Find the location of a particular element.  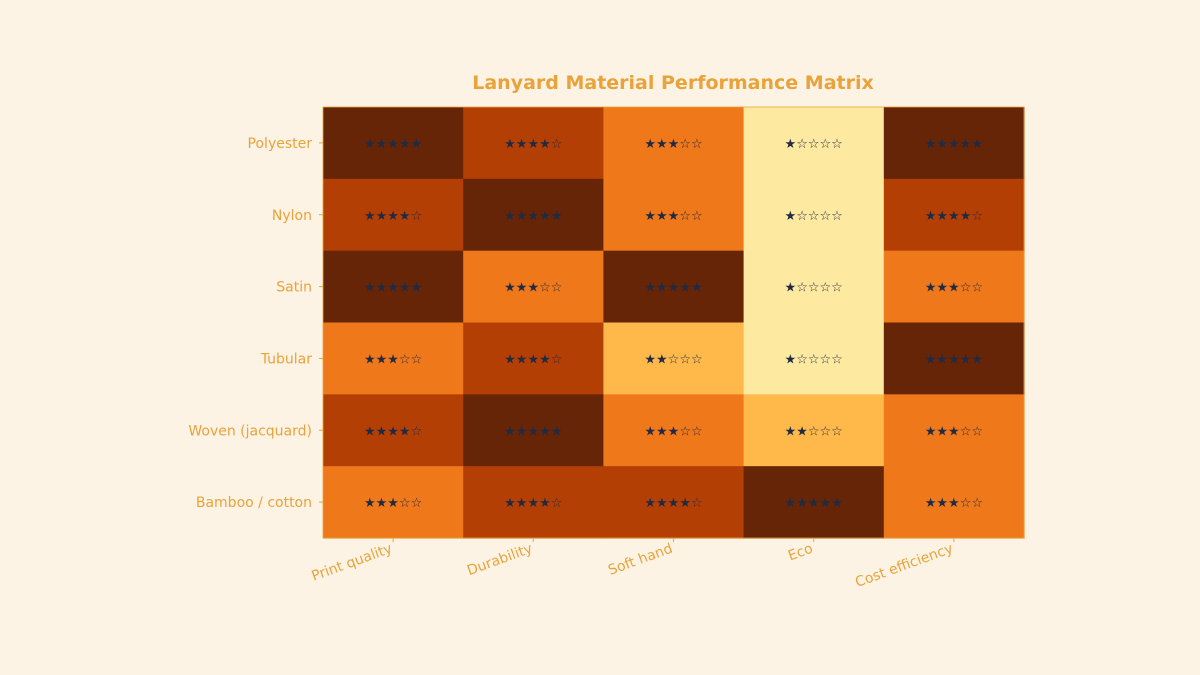

chart-title: Lanyard Material Performance Matrix is located at coordinates (673, 83).